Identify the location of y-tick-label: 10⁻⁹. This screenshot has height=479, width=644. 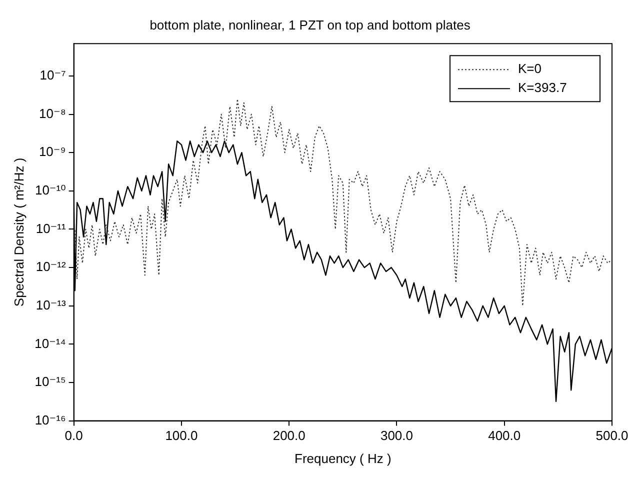
(52, 152).